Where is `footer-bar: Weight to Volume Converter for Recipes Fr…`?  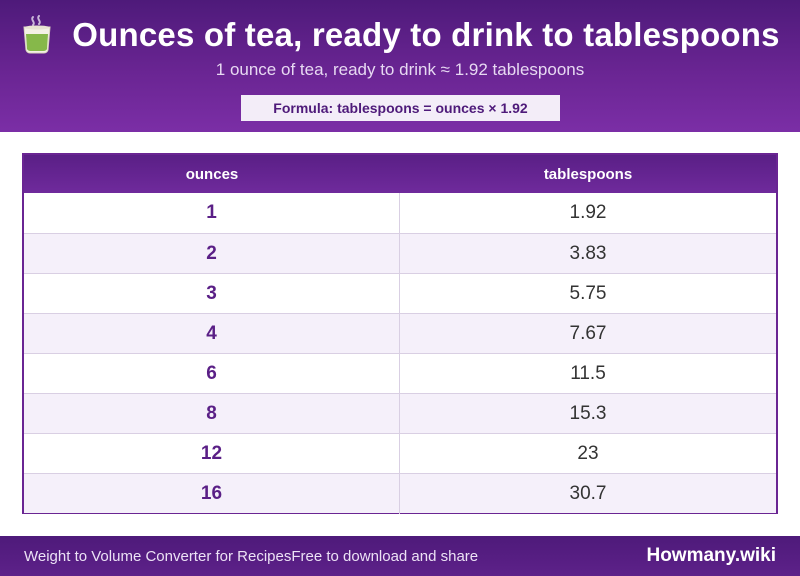
footer-bar: Weight to Volume Converter for Recipes Fr… is located at coordinates (400, 556).